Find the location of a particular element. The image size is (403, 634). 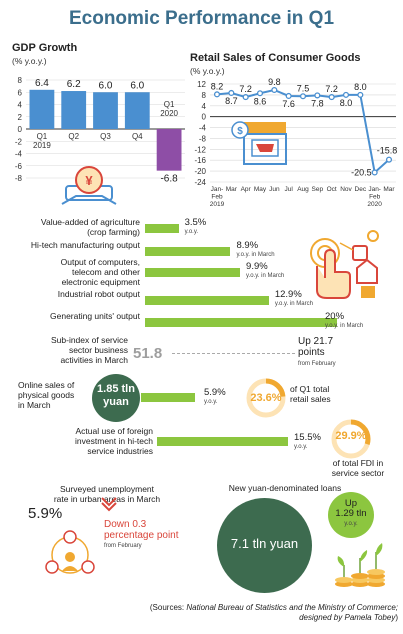

gdp-value-label: 6.4 is located at coordinates (42, 83).